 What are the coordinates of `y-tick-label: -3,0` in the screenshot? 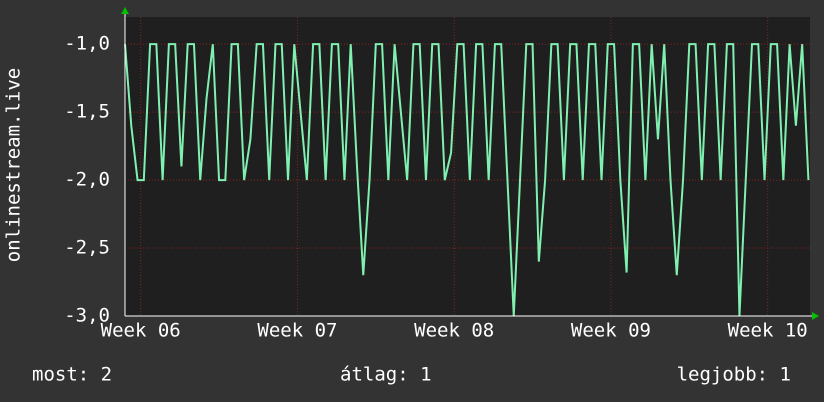 It's located at (87, 316).